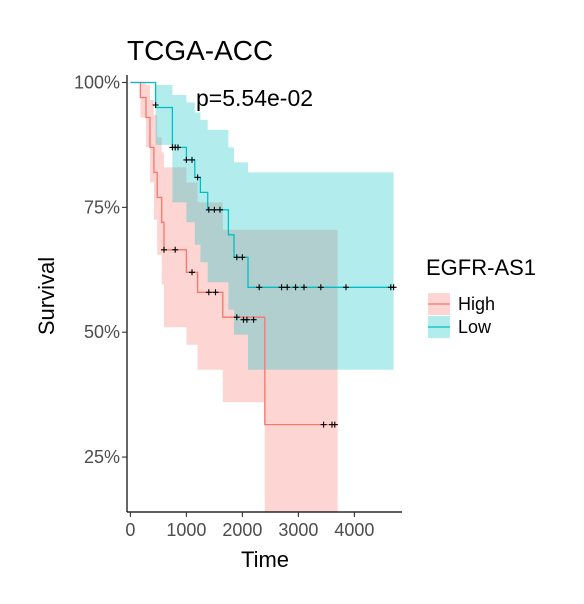  I want to click on legend-items: High Low, so click(461, 315).